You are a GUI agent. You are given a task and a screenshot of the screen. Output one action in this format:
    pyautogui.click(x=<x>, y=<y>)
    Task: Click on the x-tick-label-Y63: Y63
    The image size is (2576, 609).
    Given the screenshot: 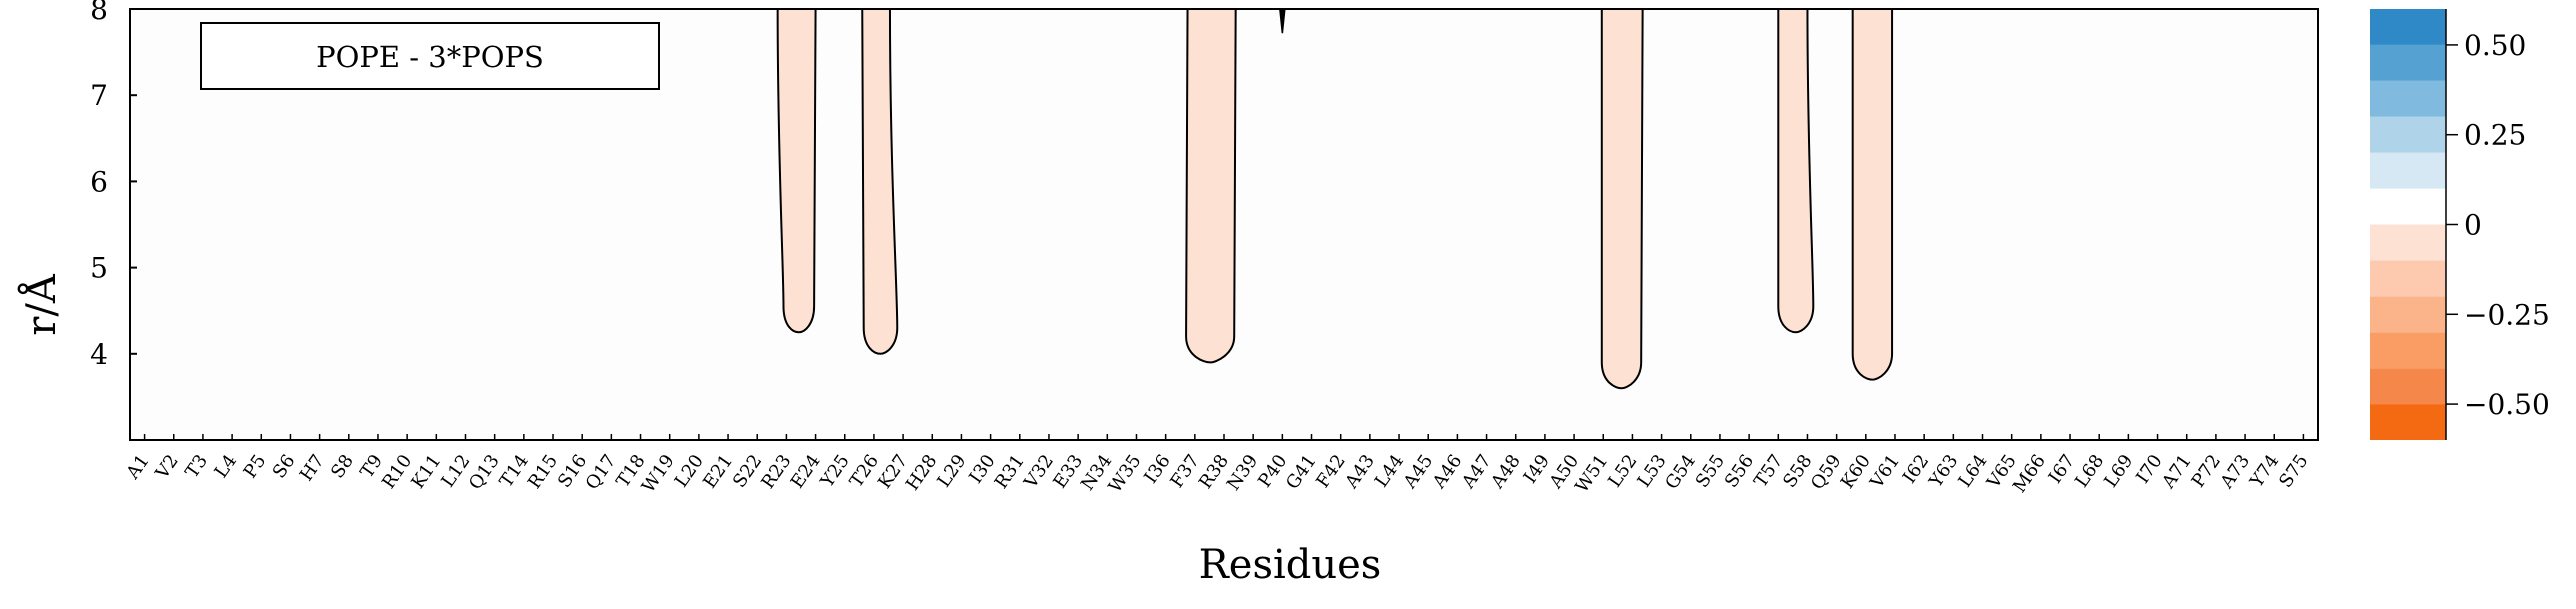 What is the action you would take?
    pyautogui.click(x=1944, y=471)
    